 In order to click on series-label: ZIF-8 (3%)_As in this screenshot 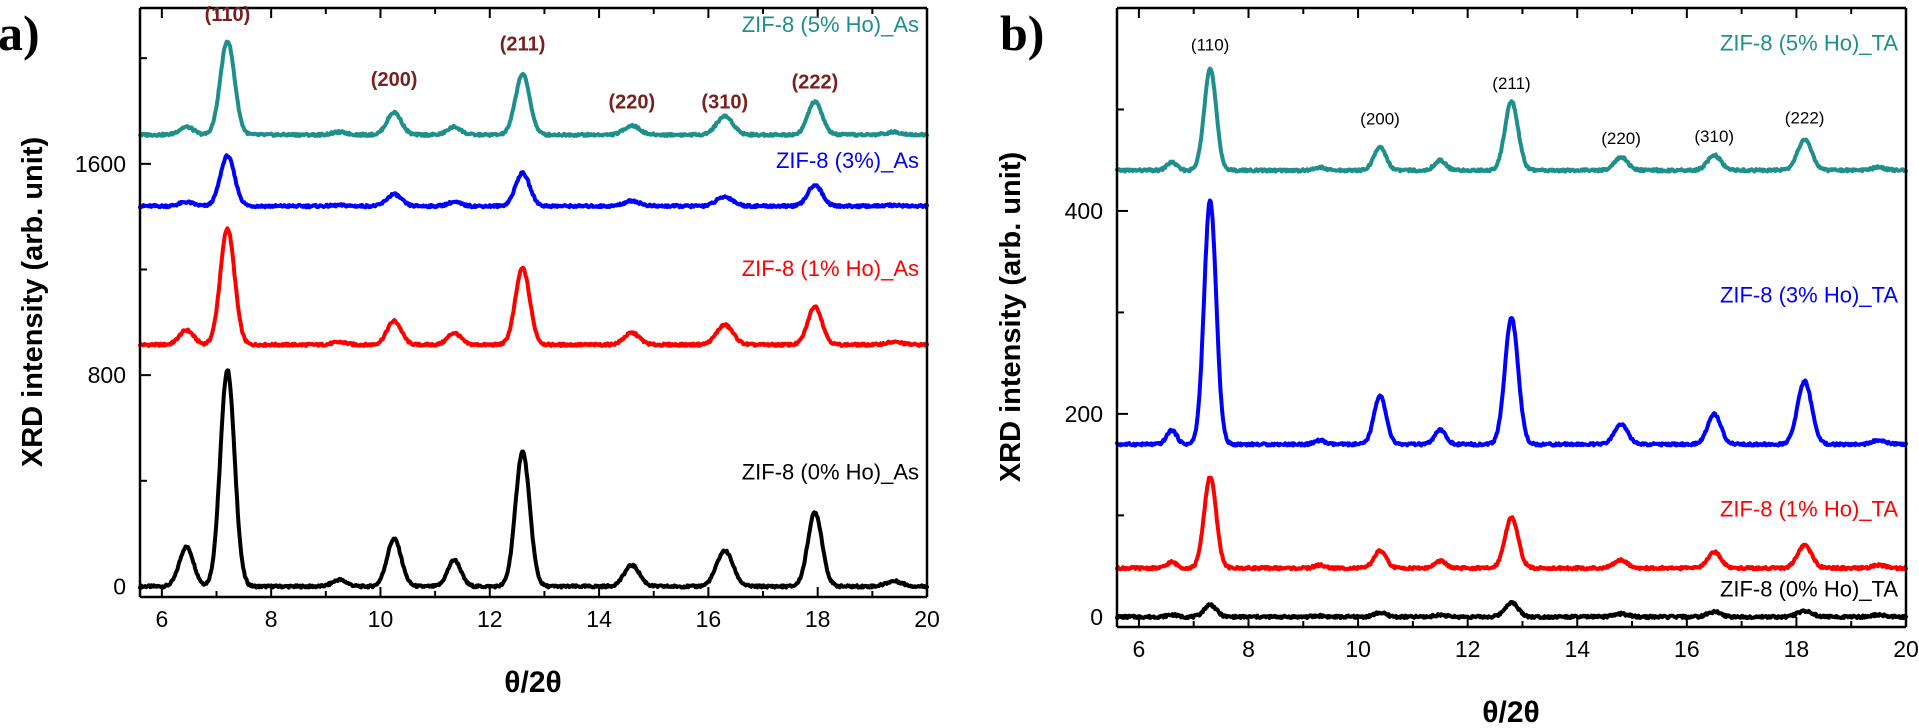, I will do `click(847, 160)`.